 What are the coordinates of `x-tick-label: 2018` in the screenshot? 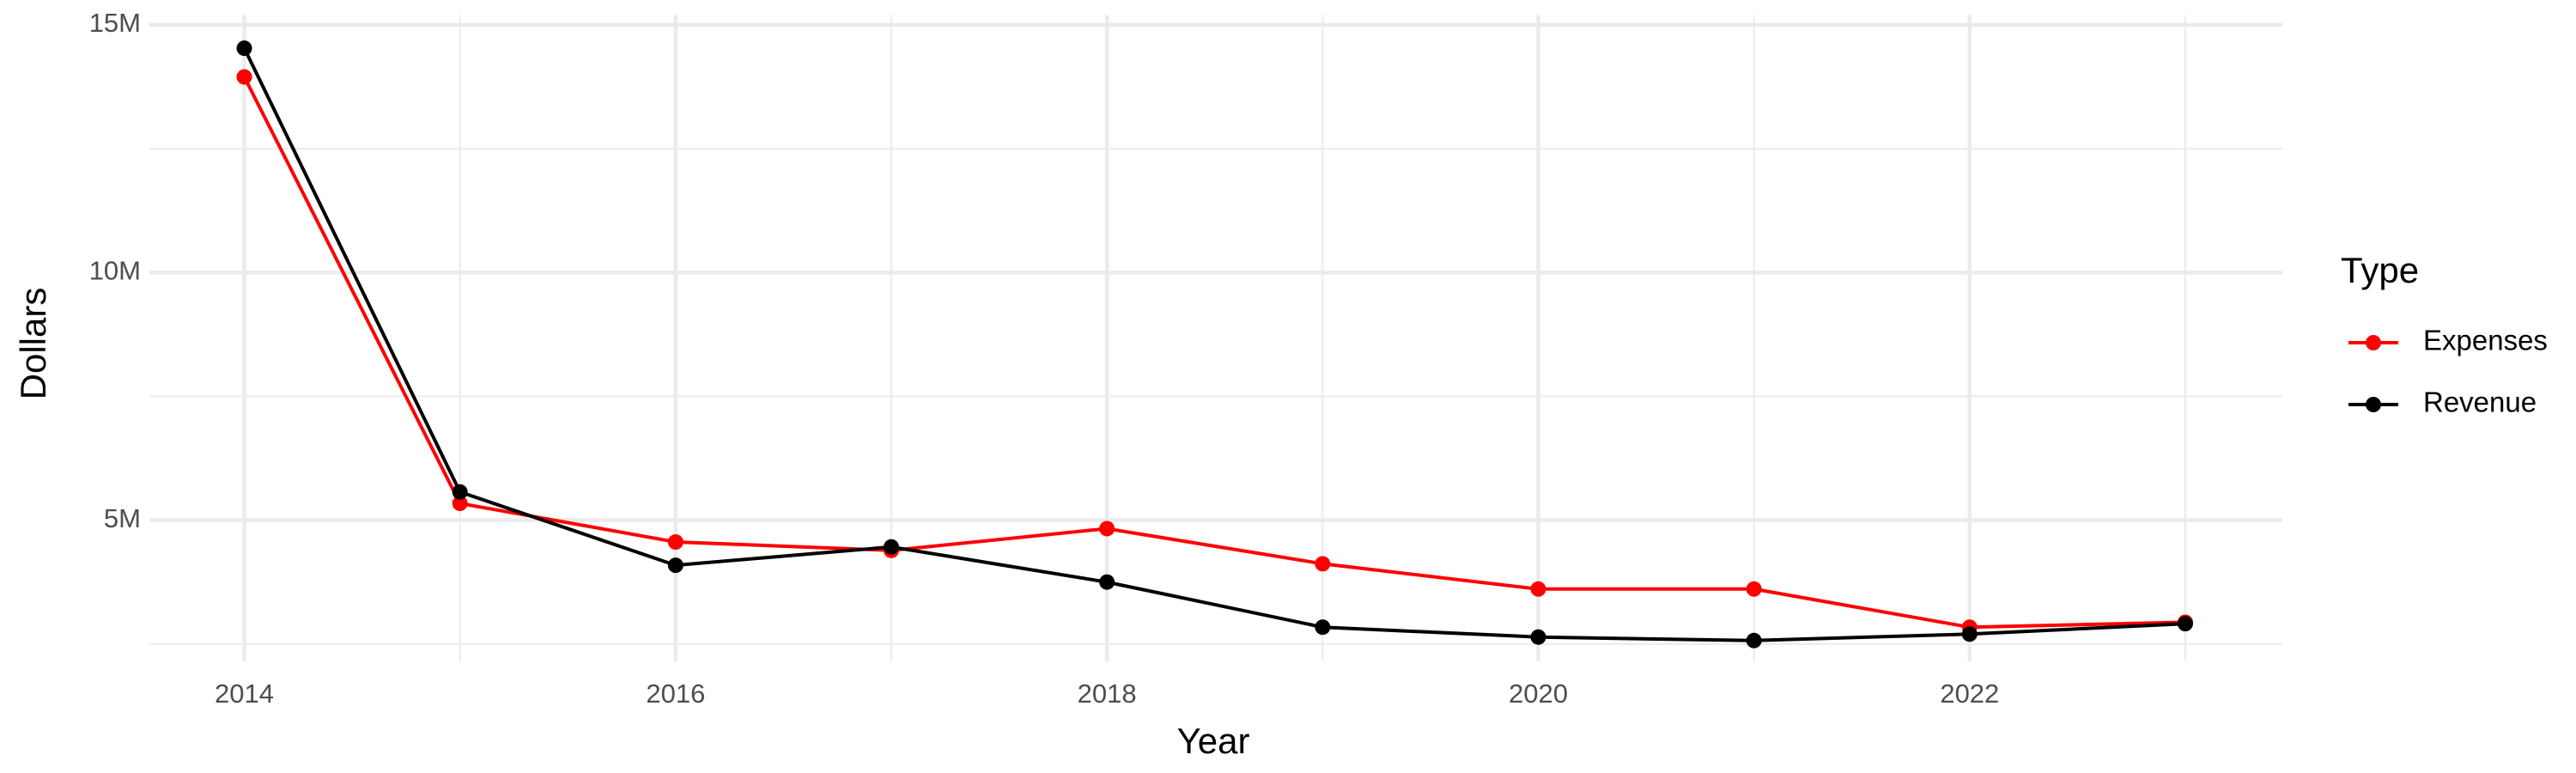 It's located at (1107, 694).